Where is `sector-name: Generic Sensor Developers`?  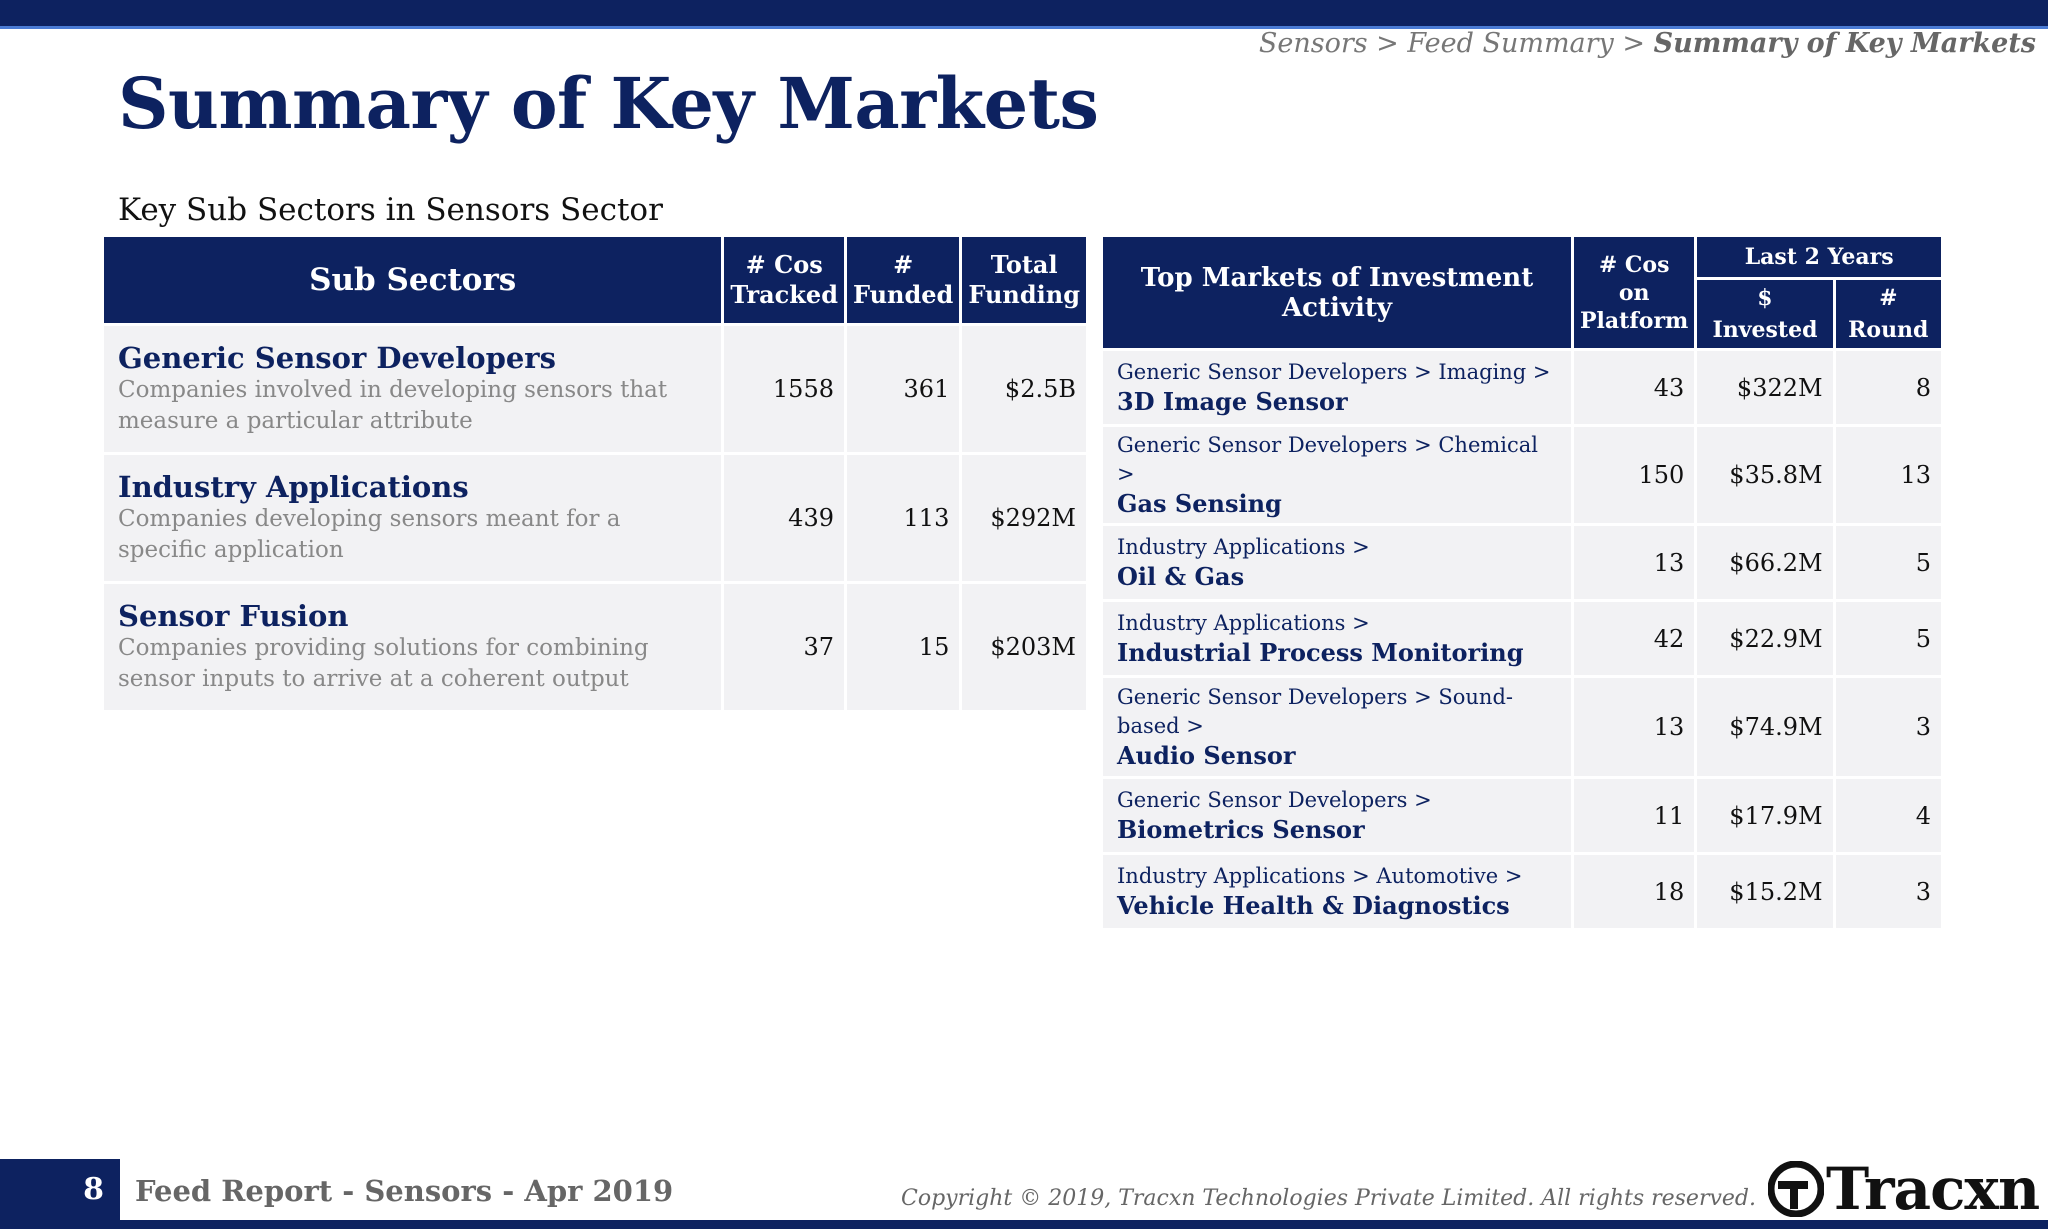 sector-name: Generic Sensor Developers is located at coordinates (337, 358).